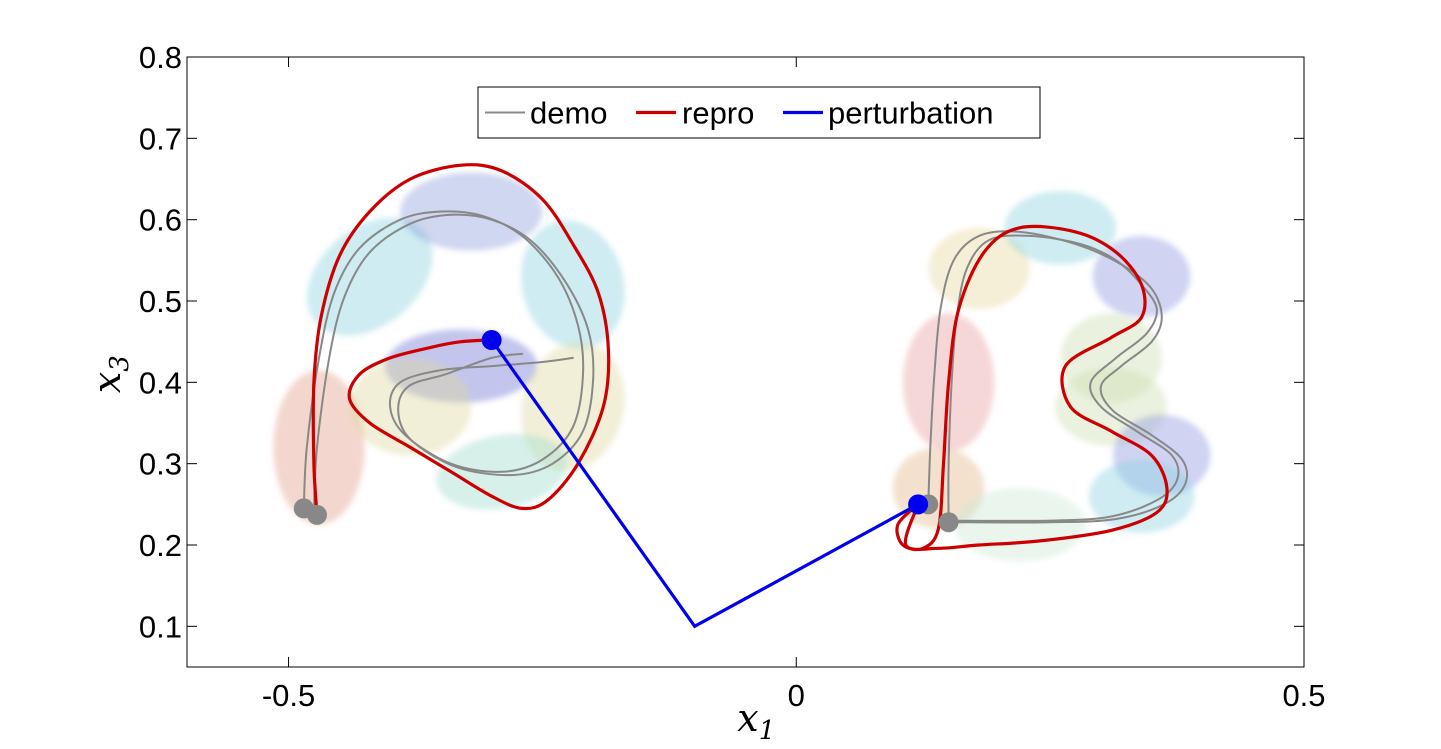  What do you see at coordinates (107, 382) in the screenshot?
I see `y-axis-title-main: x` at bounding box center [107, 382].